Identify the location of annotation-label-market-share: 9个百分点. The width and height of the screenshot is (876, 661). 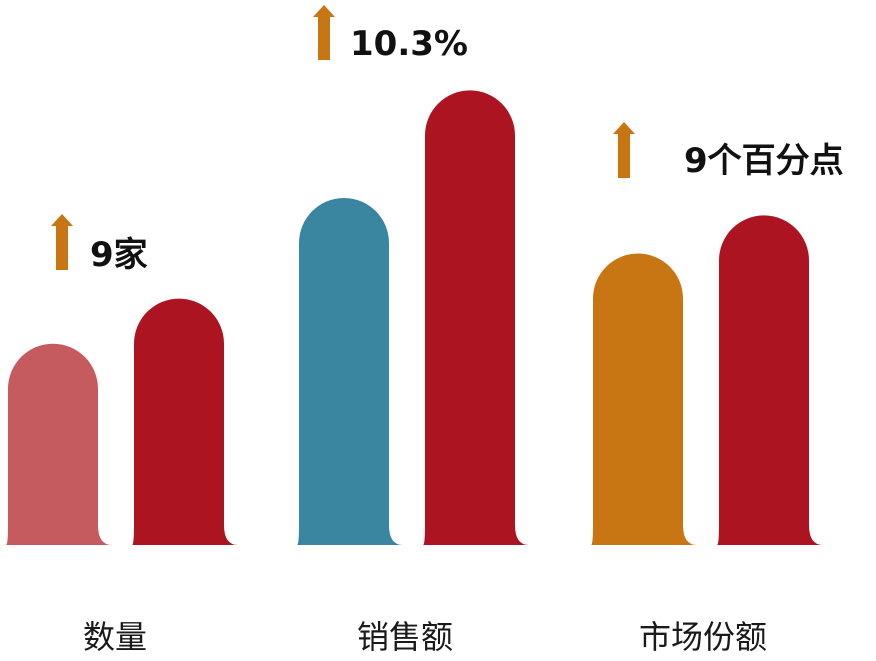
(764, 161).